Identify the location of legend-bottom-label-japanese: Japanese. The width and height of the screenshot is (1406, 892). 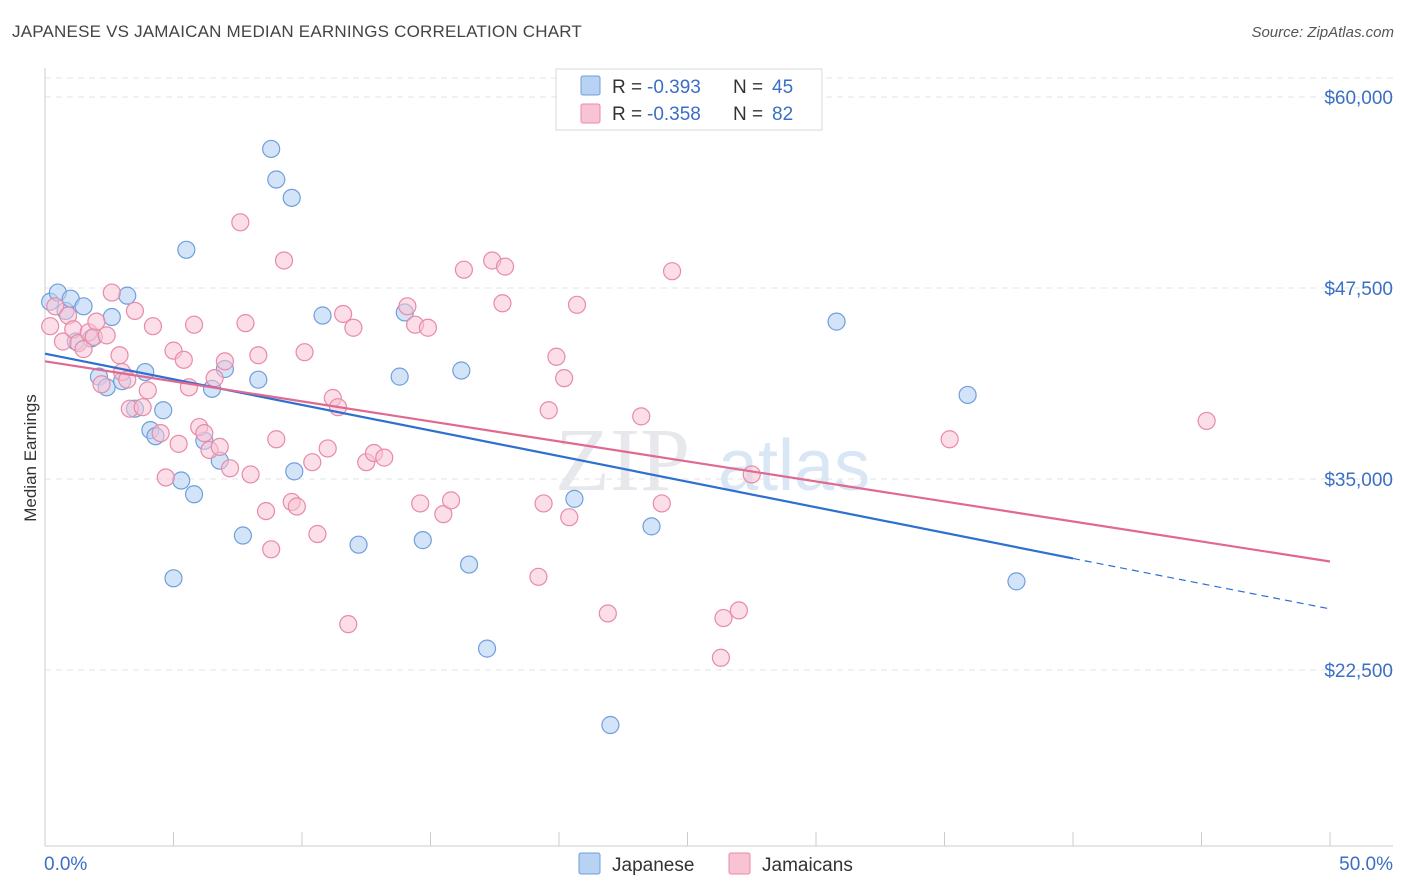
(653, 865).